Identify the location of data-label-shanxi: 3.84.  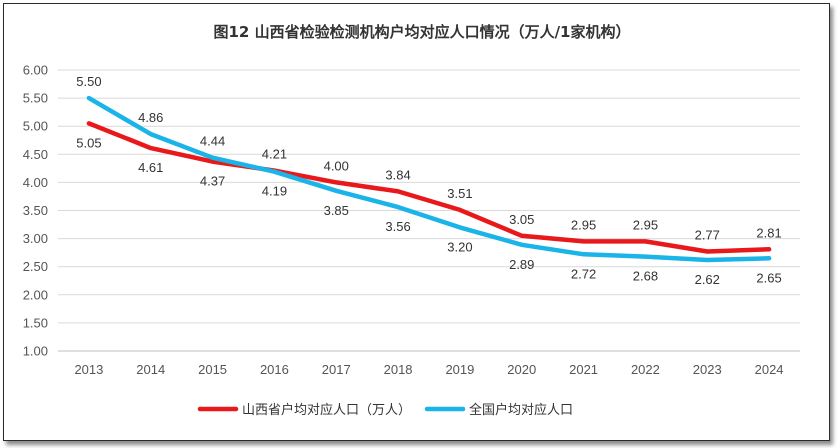
(397, 174).